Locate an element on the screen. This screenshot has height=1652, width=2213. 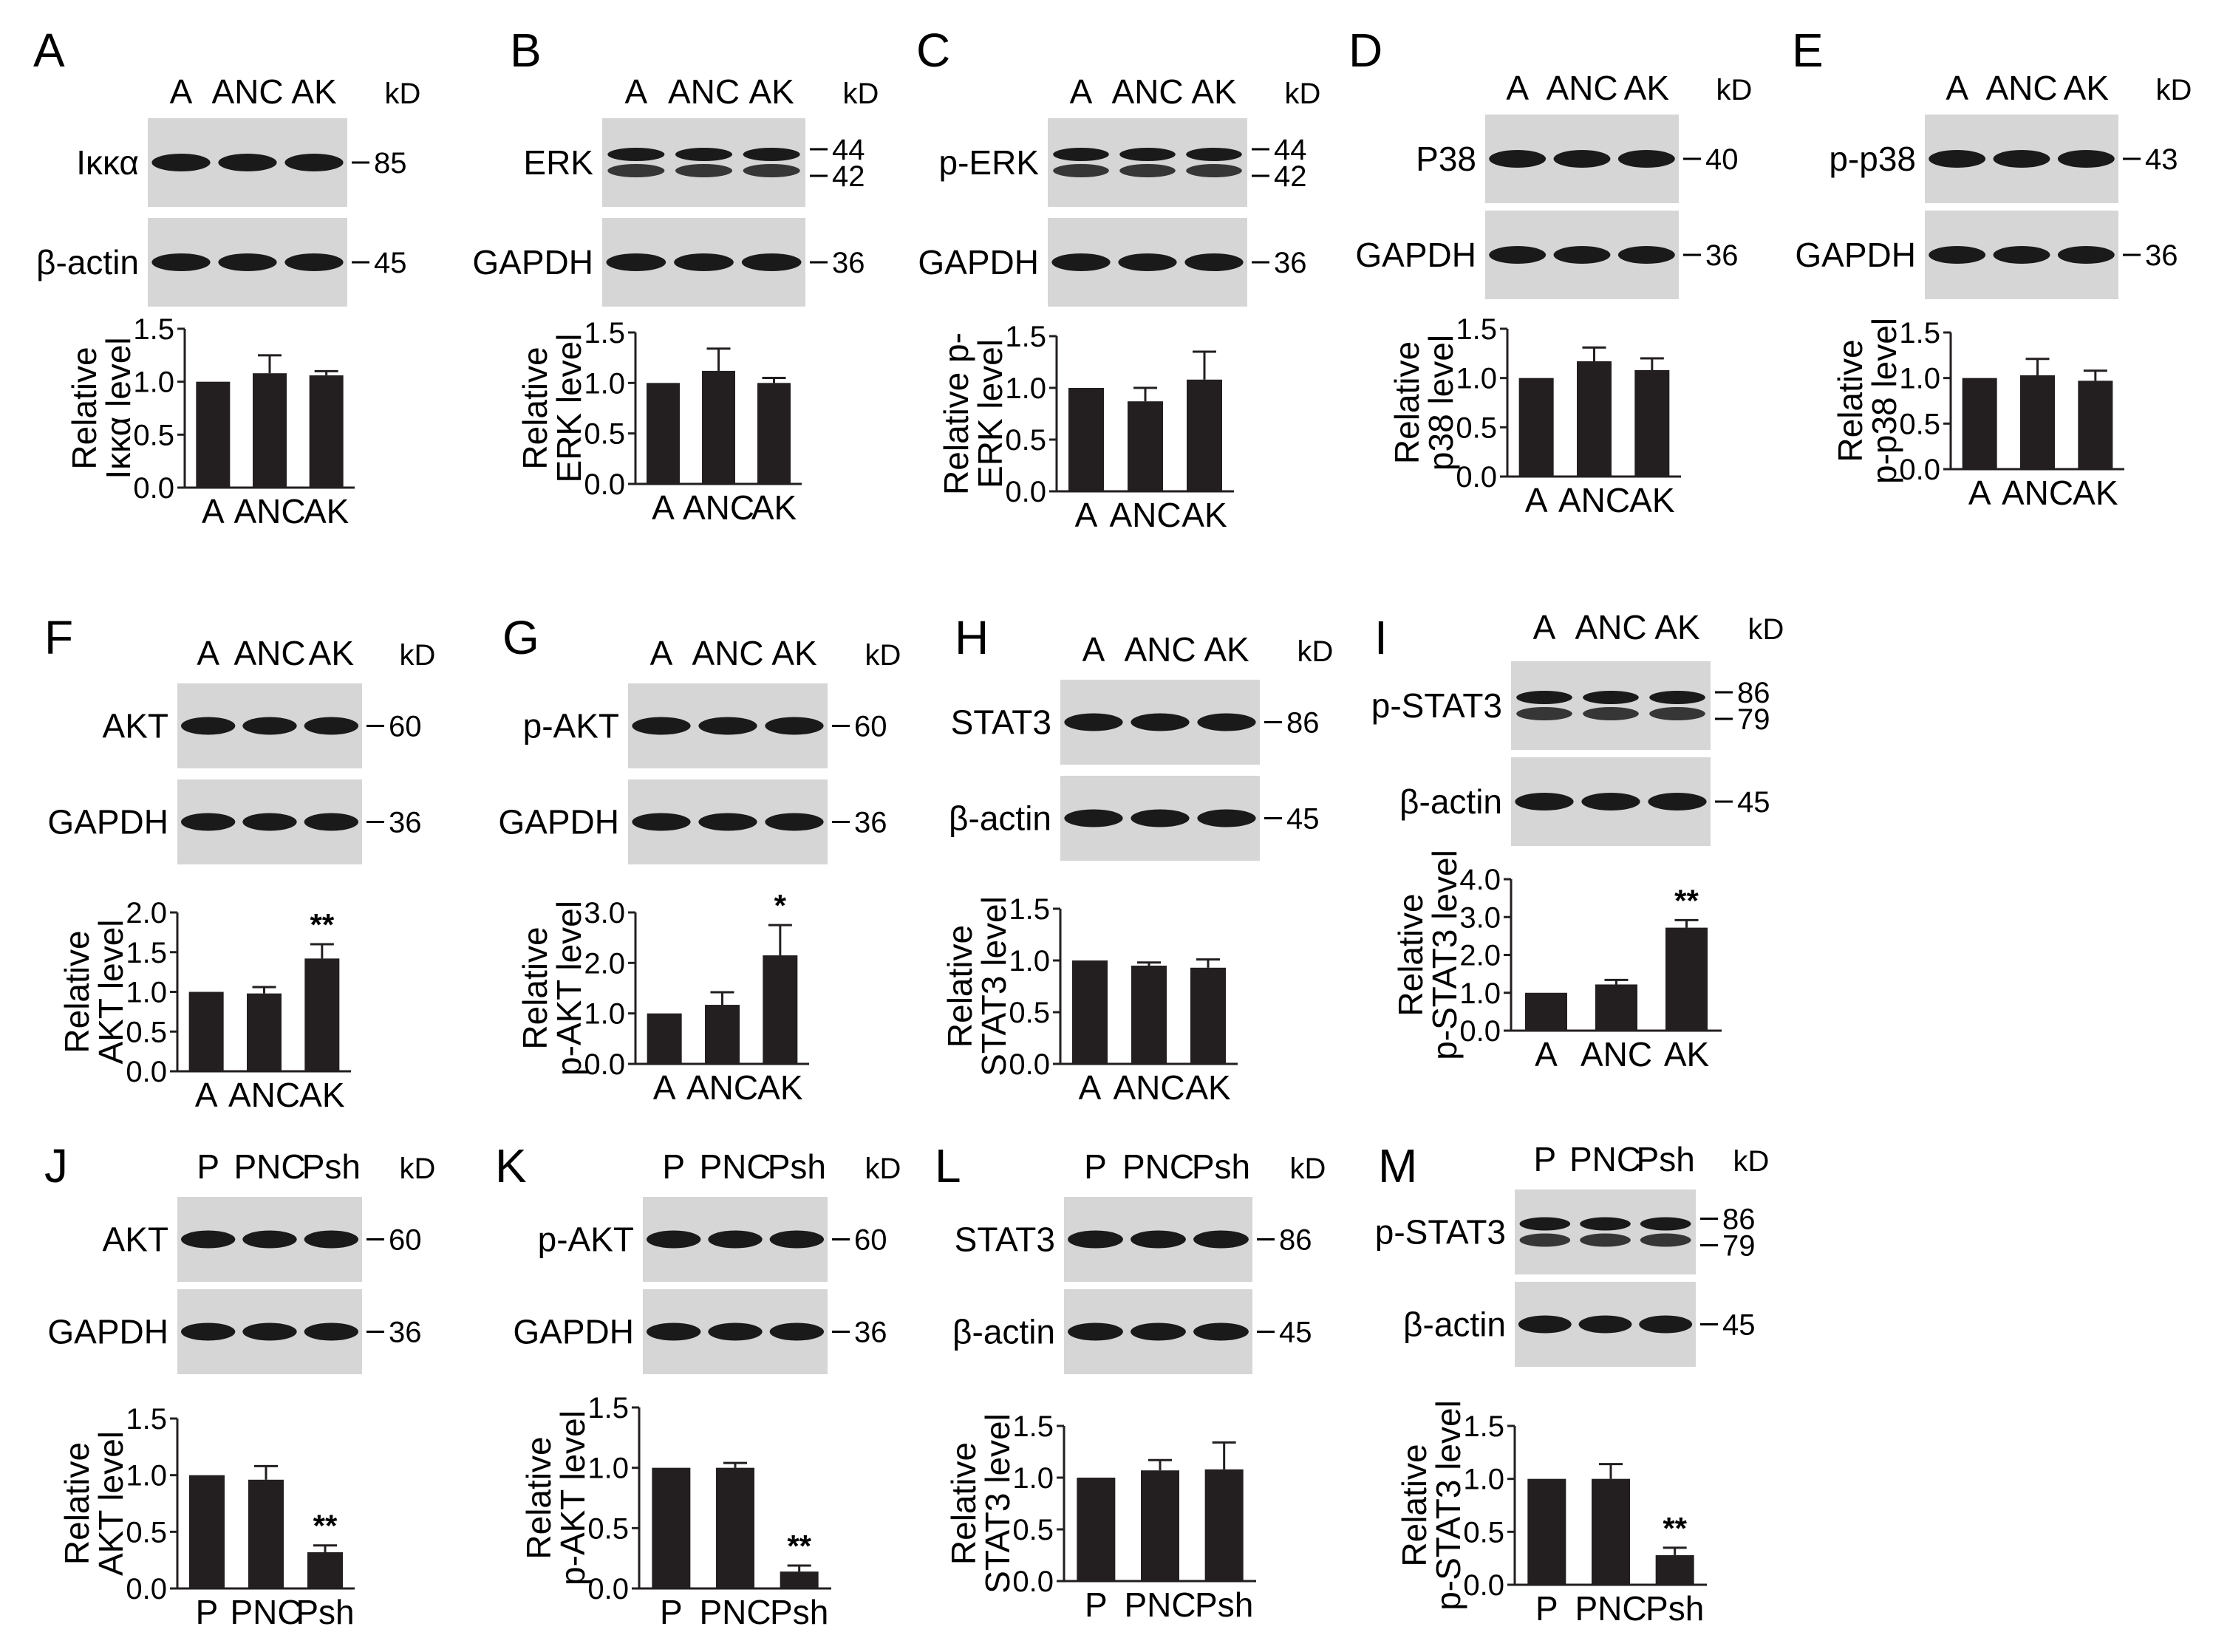
mw-label: 79 is located at coordinates (1739, 1246).